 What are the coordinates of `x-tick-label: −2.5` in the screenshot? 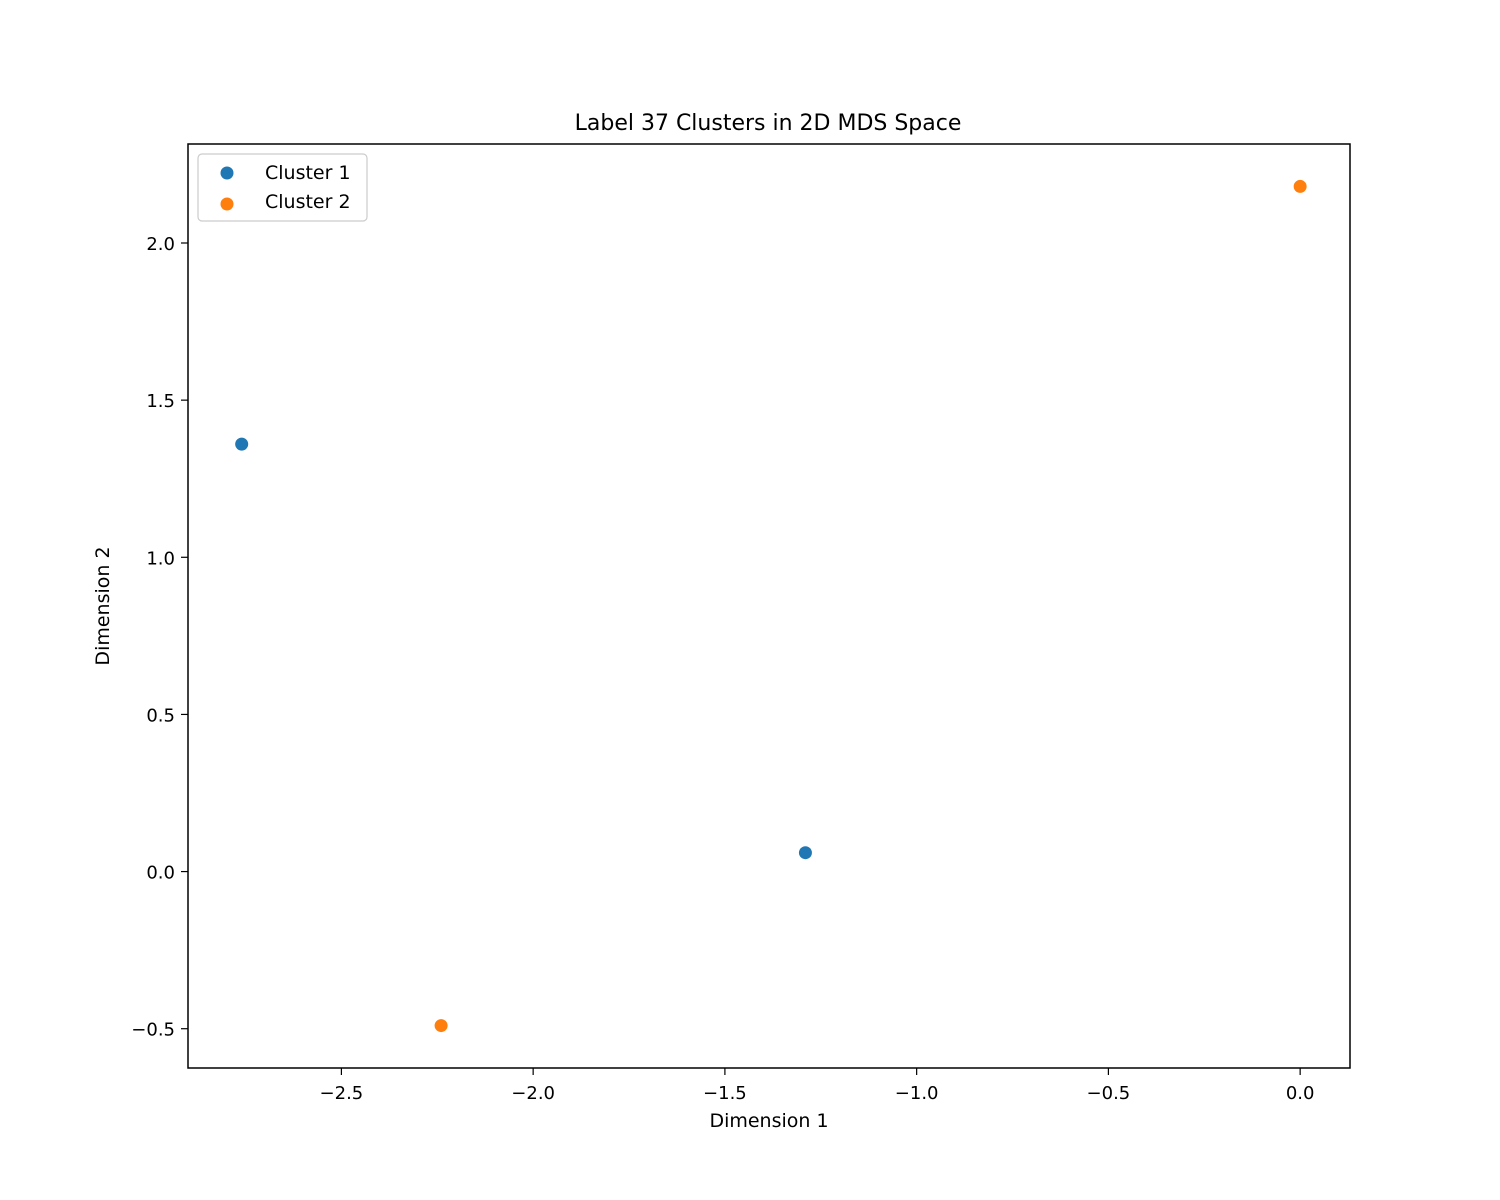 It's located at (342, 1093).